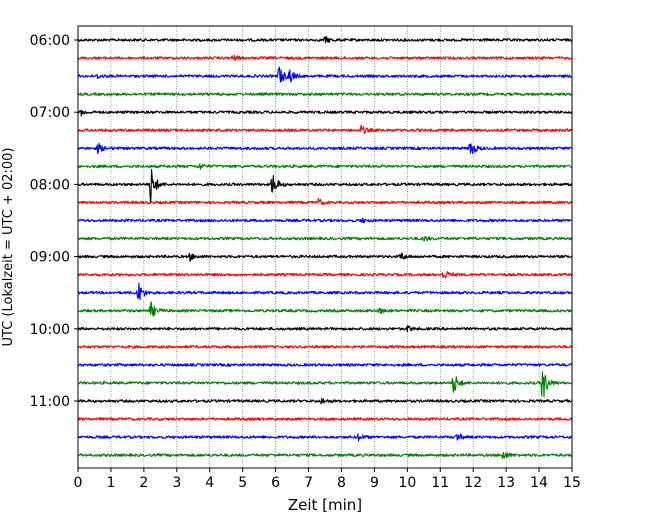  Describe the element at coordinates (50, 402) in the screenshot. I see `y-tick-label: 11:00` at that location.